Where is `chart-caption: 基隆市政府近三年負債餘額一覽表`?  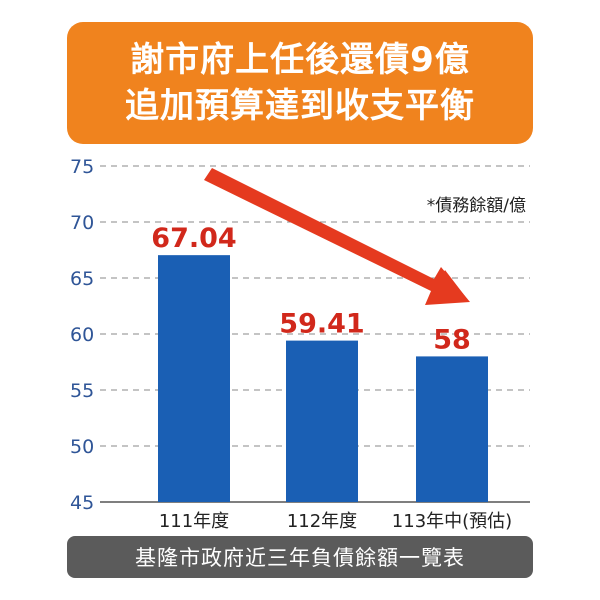 chart-caption: 基隆市政府近三年負債餘額一覽表 is located at coordinates (300, 558).